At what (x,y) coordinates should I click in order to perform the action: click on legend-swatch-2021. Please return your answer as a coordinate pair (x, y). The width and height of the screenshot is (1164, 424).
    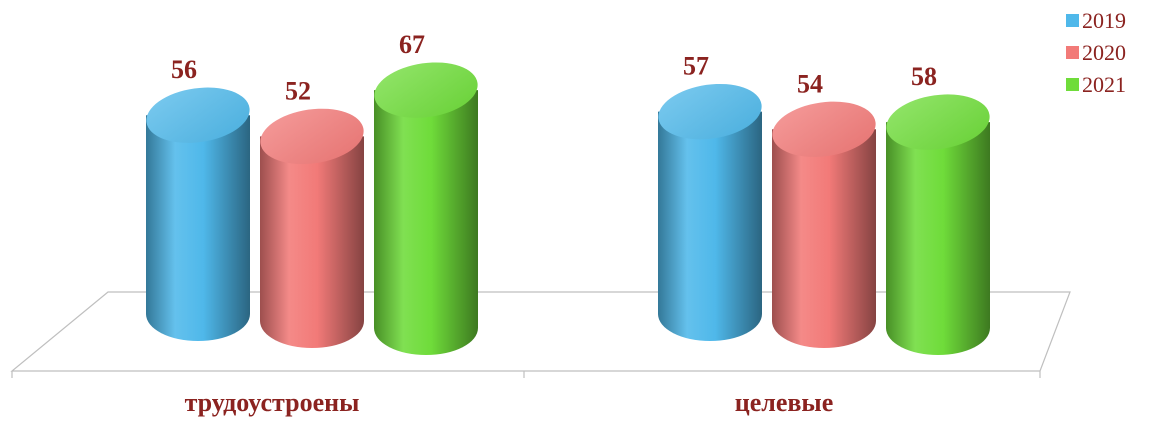
    Looking at the image, I should click on (1072, 84).